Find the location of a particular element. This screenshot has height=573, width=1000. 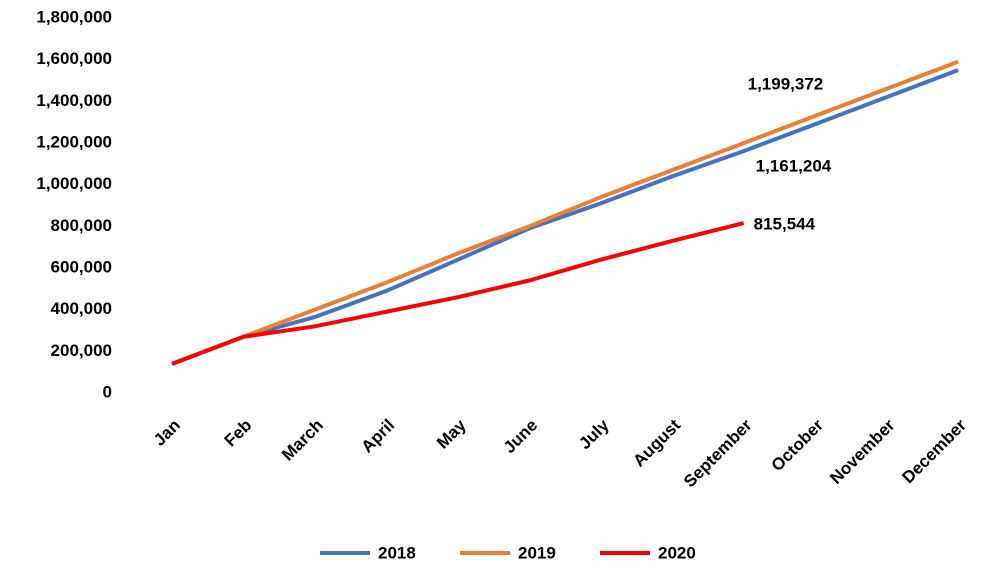

x-tick-label: October is located at coordinates (798, 445).